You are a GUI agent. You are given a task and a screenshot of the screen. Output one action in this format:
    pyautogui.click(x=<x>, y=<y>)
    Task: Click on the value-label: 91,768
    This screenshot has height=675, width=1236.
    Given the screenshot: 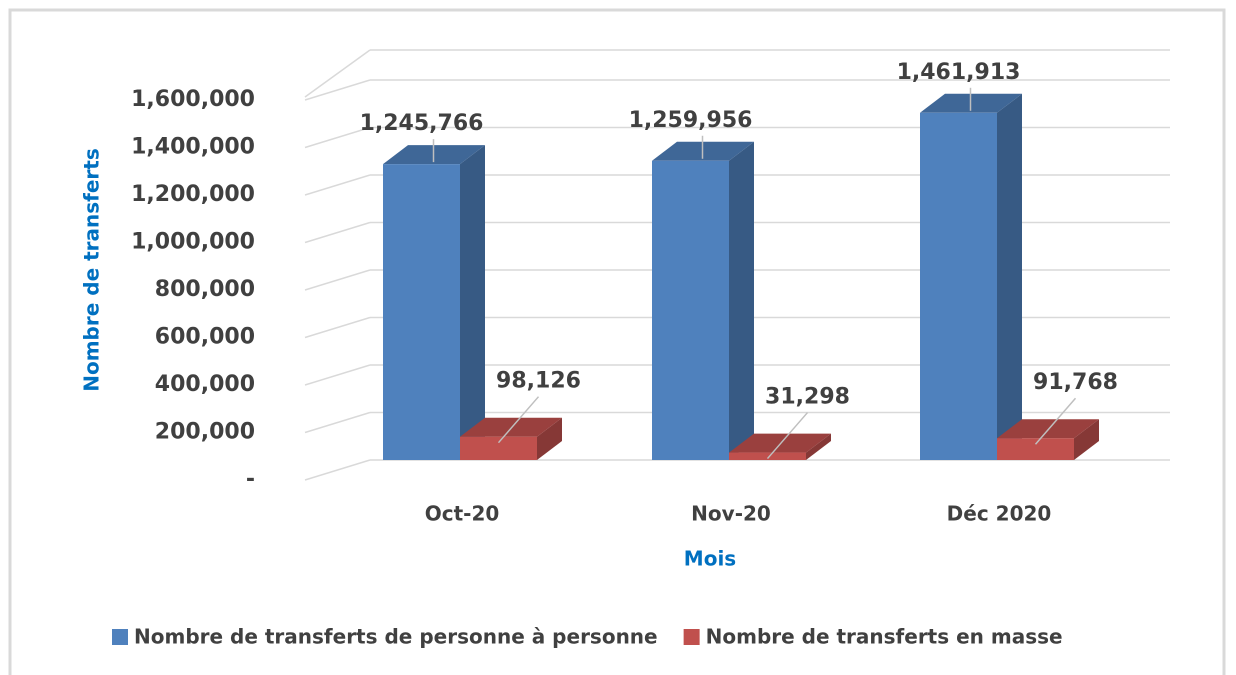 What is the action you would take?
    pyautogui.click(x=1075, y=382)
    